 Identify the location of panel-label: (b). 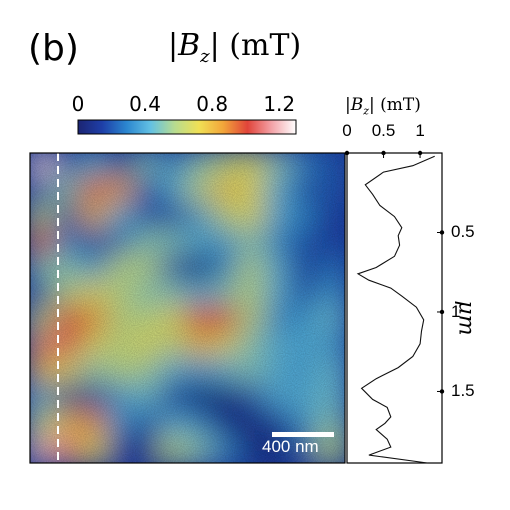
(53, 48).